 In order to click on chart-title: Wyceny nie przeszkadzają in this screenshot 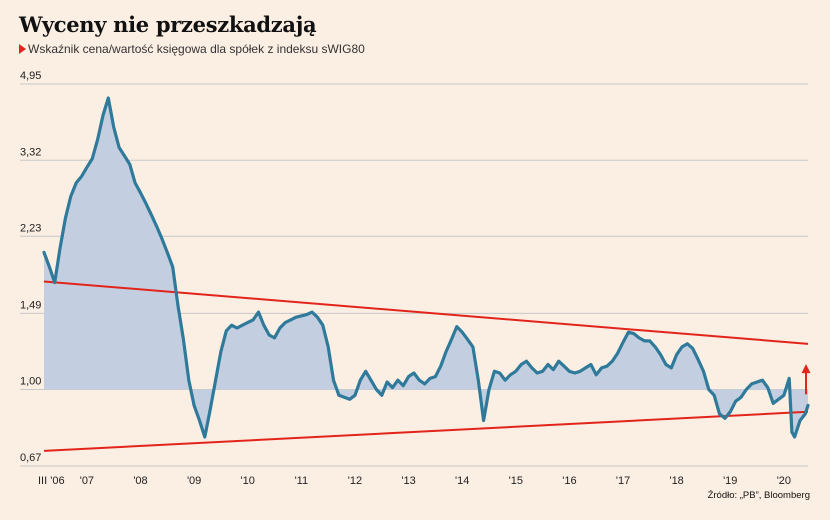, I will do `click(168, 24)`.